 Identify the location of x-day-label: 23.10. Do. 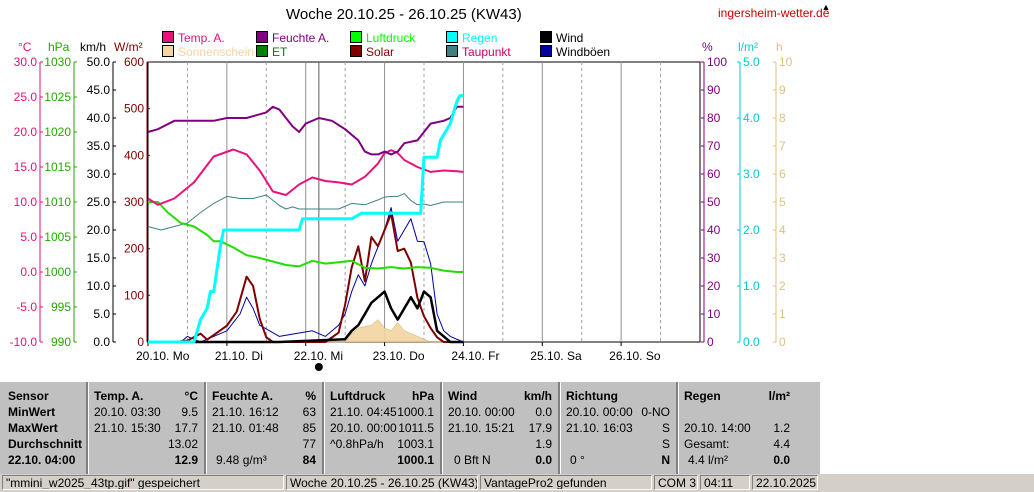
(399, 356).